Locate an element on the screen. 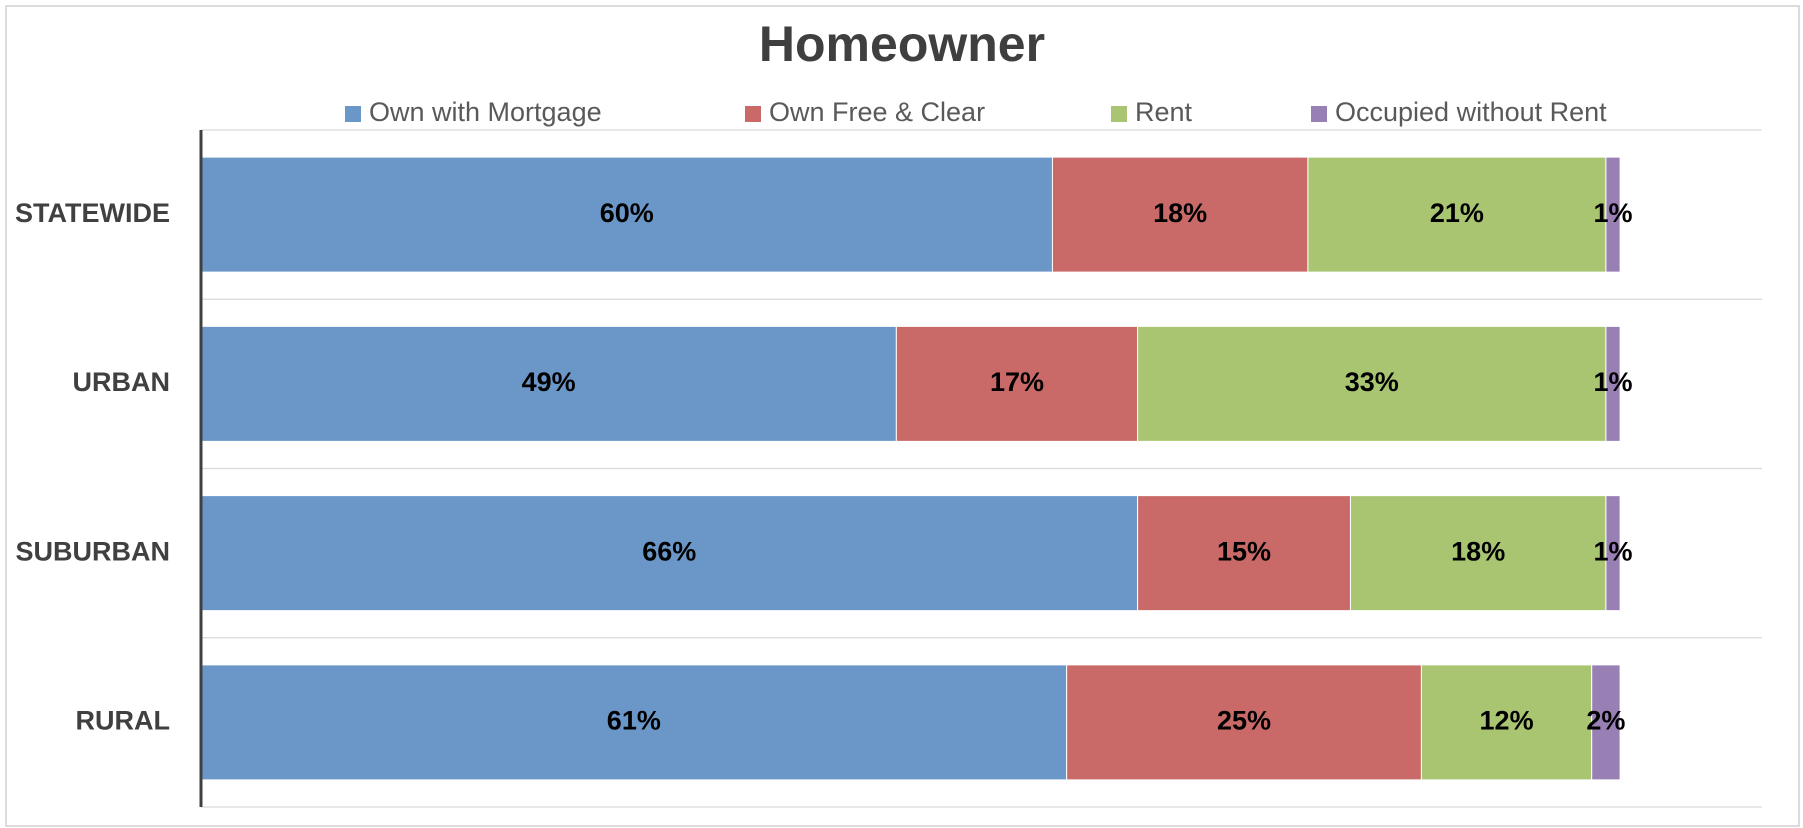 The height and width of the screenshot is (828, 1803). y-tick-label: RURAL is located at coordinates (123, 721).